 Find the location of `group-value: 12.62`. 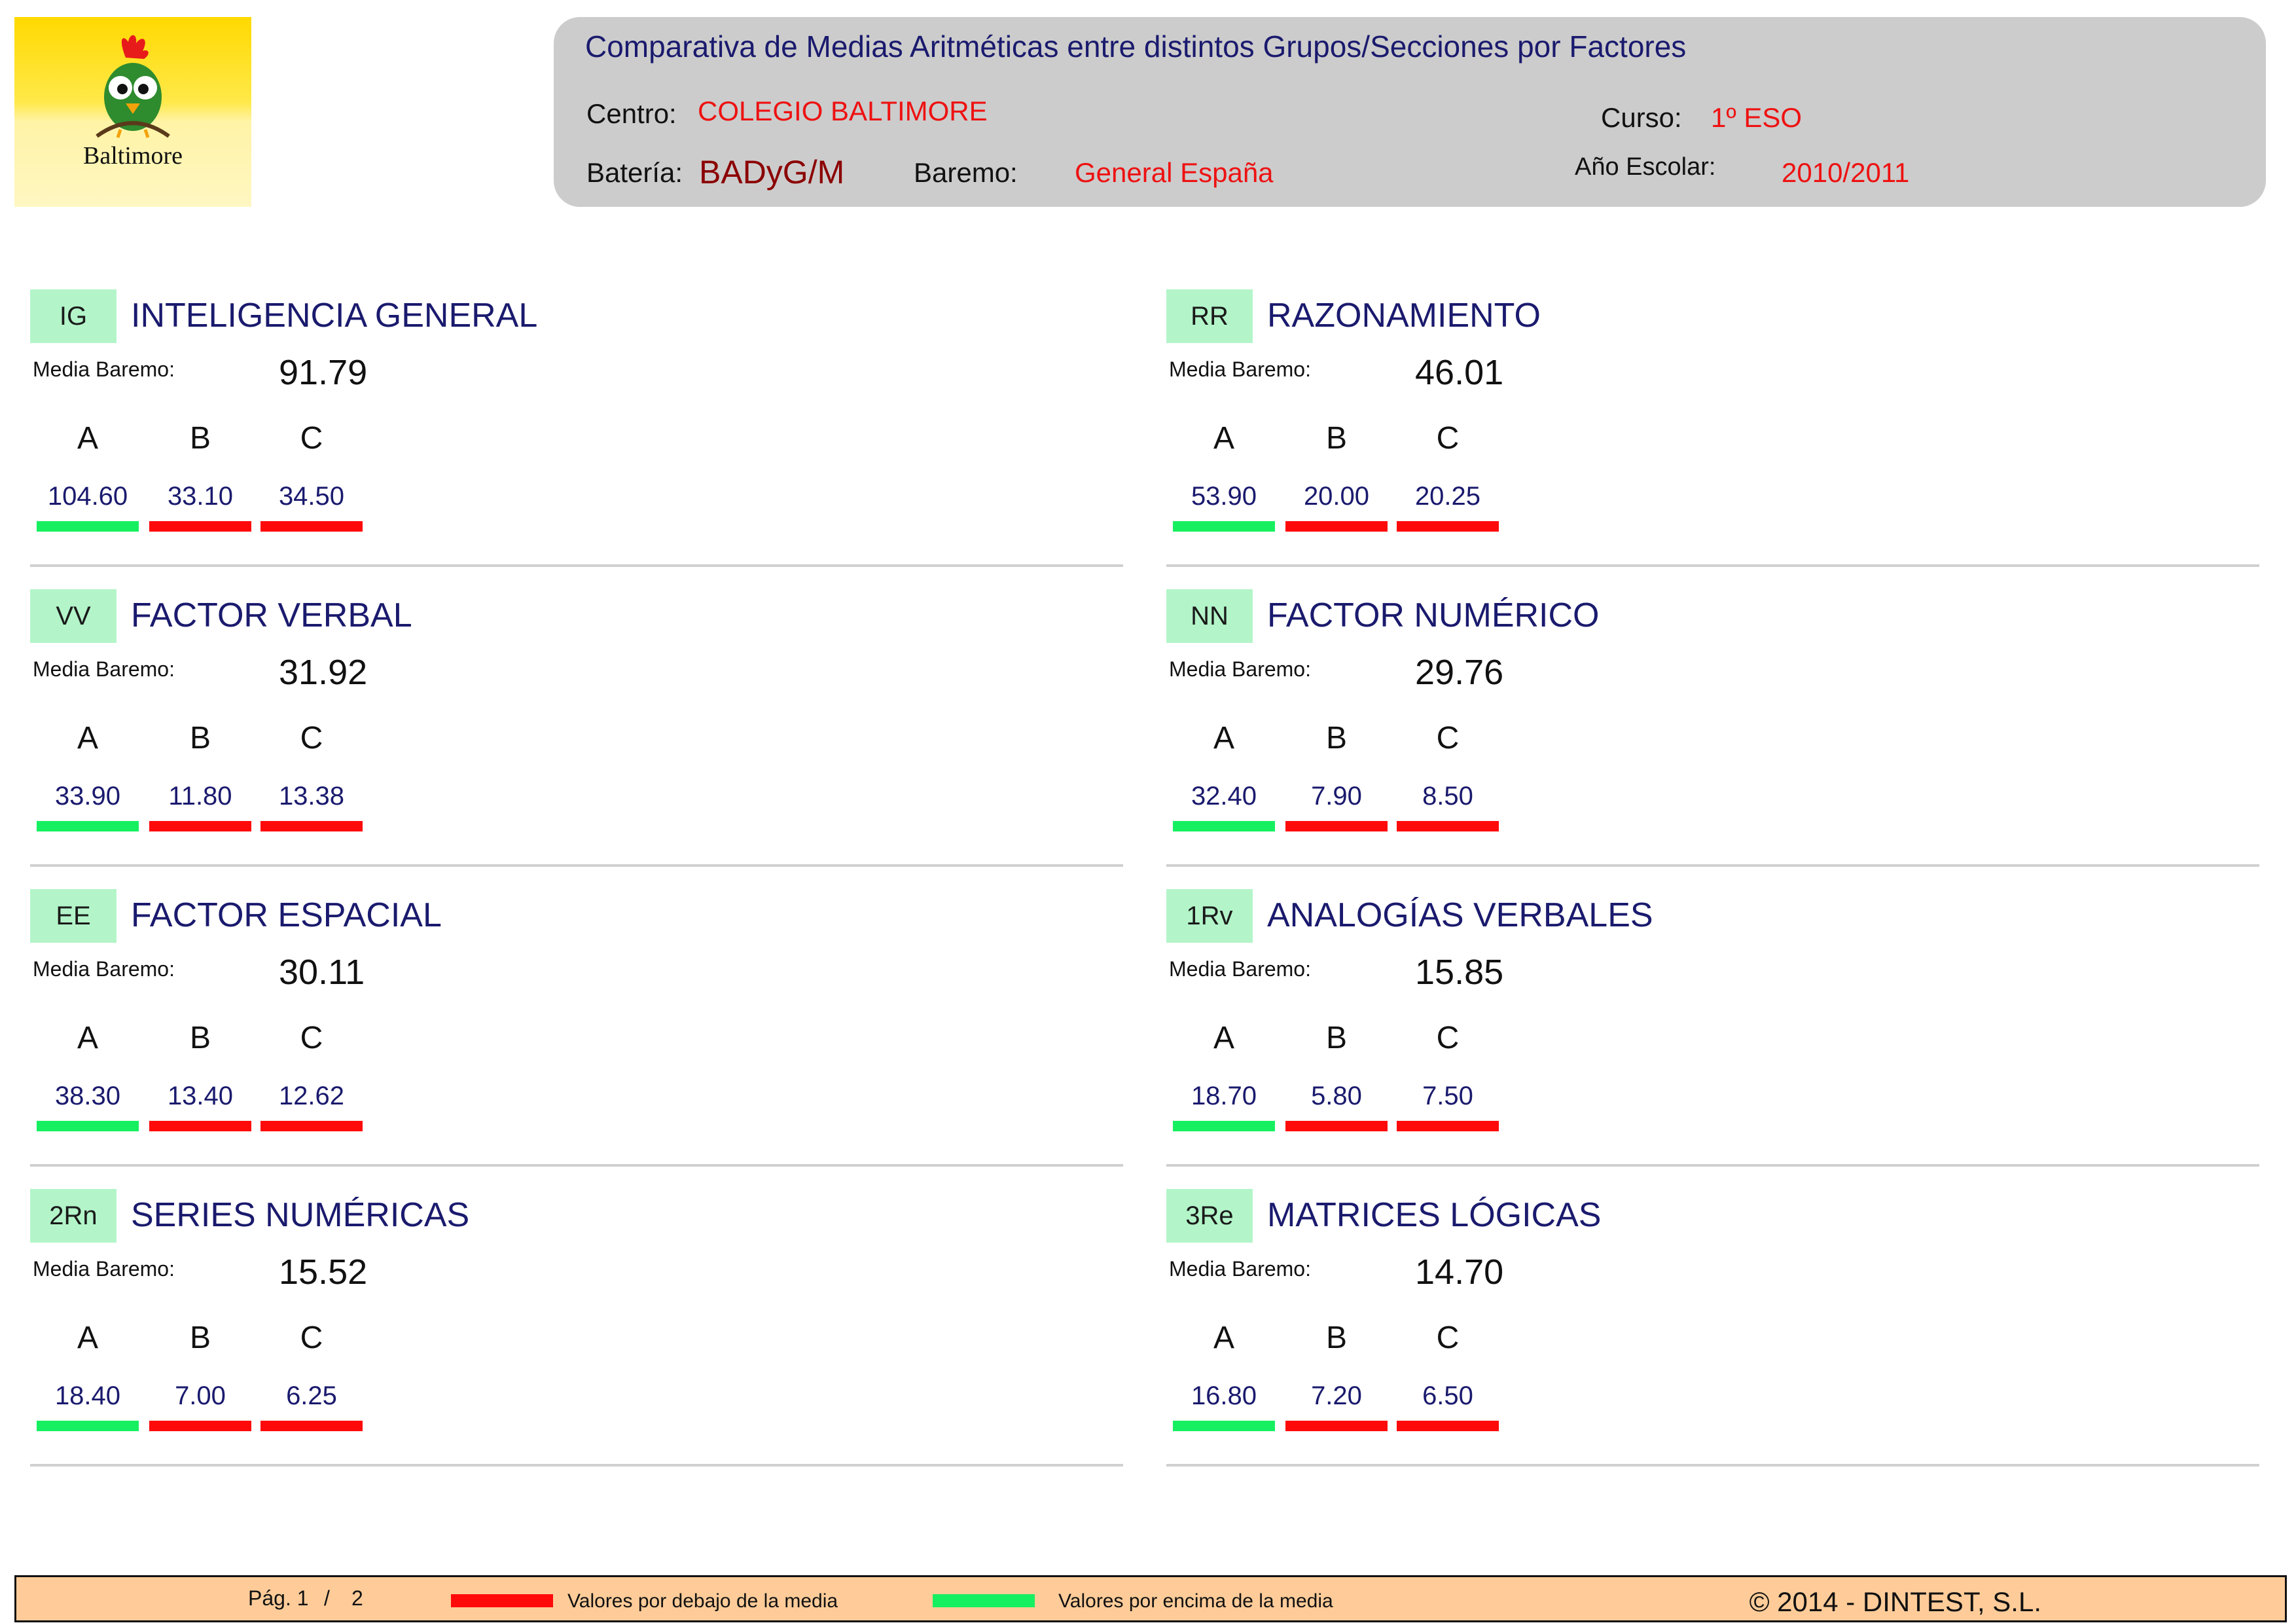

group-value: 12.62 is located at coordinates (311, 1096).